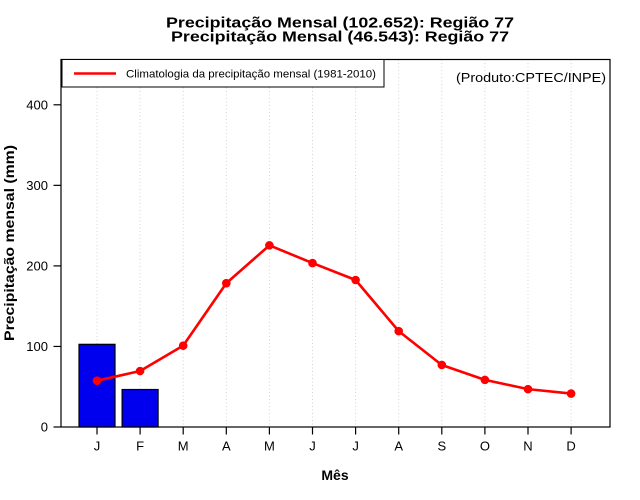  I want to click on y-tick-label: 300, so click(37, 185).